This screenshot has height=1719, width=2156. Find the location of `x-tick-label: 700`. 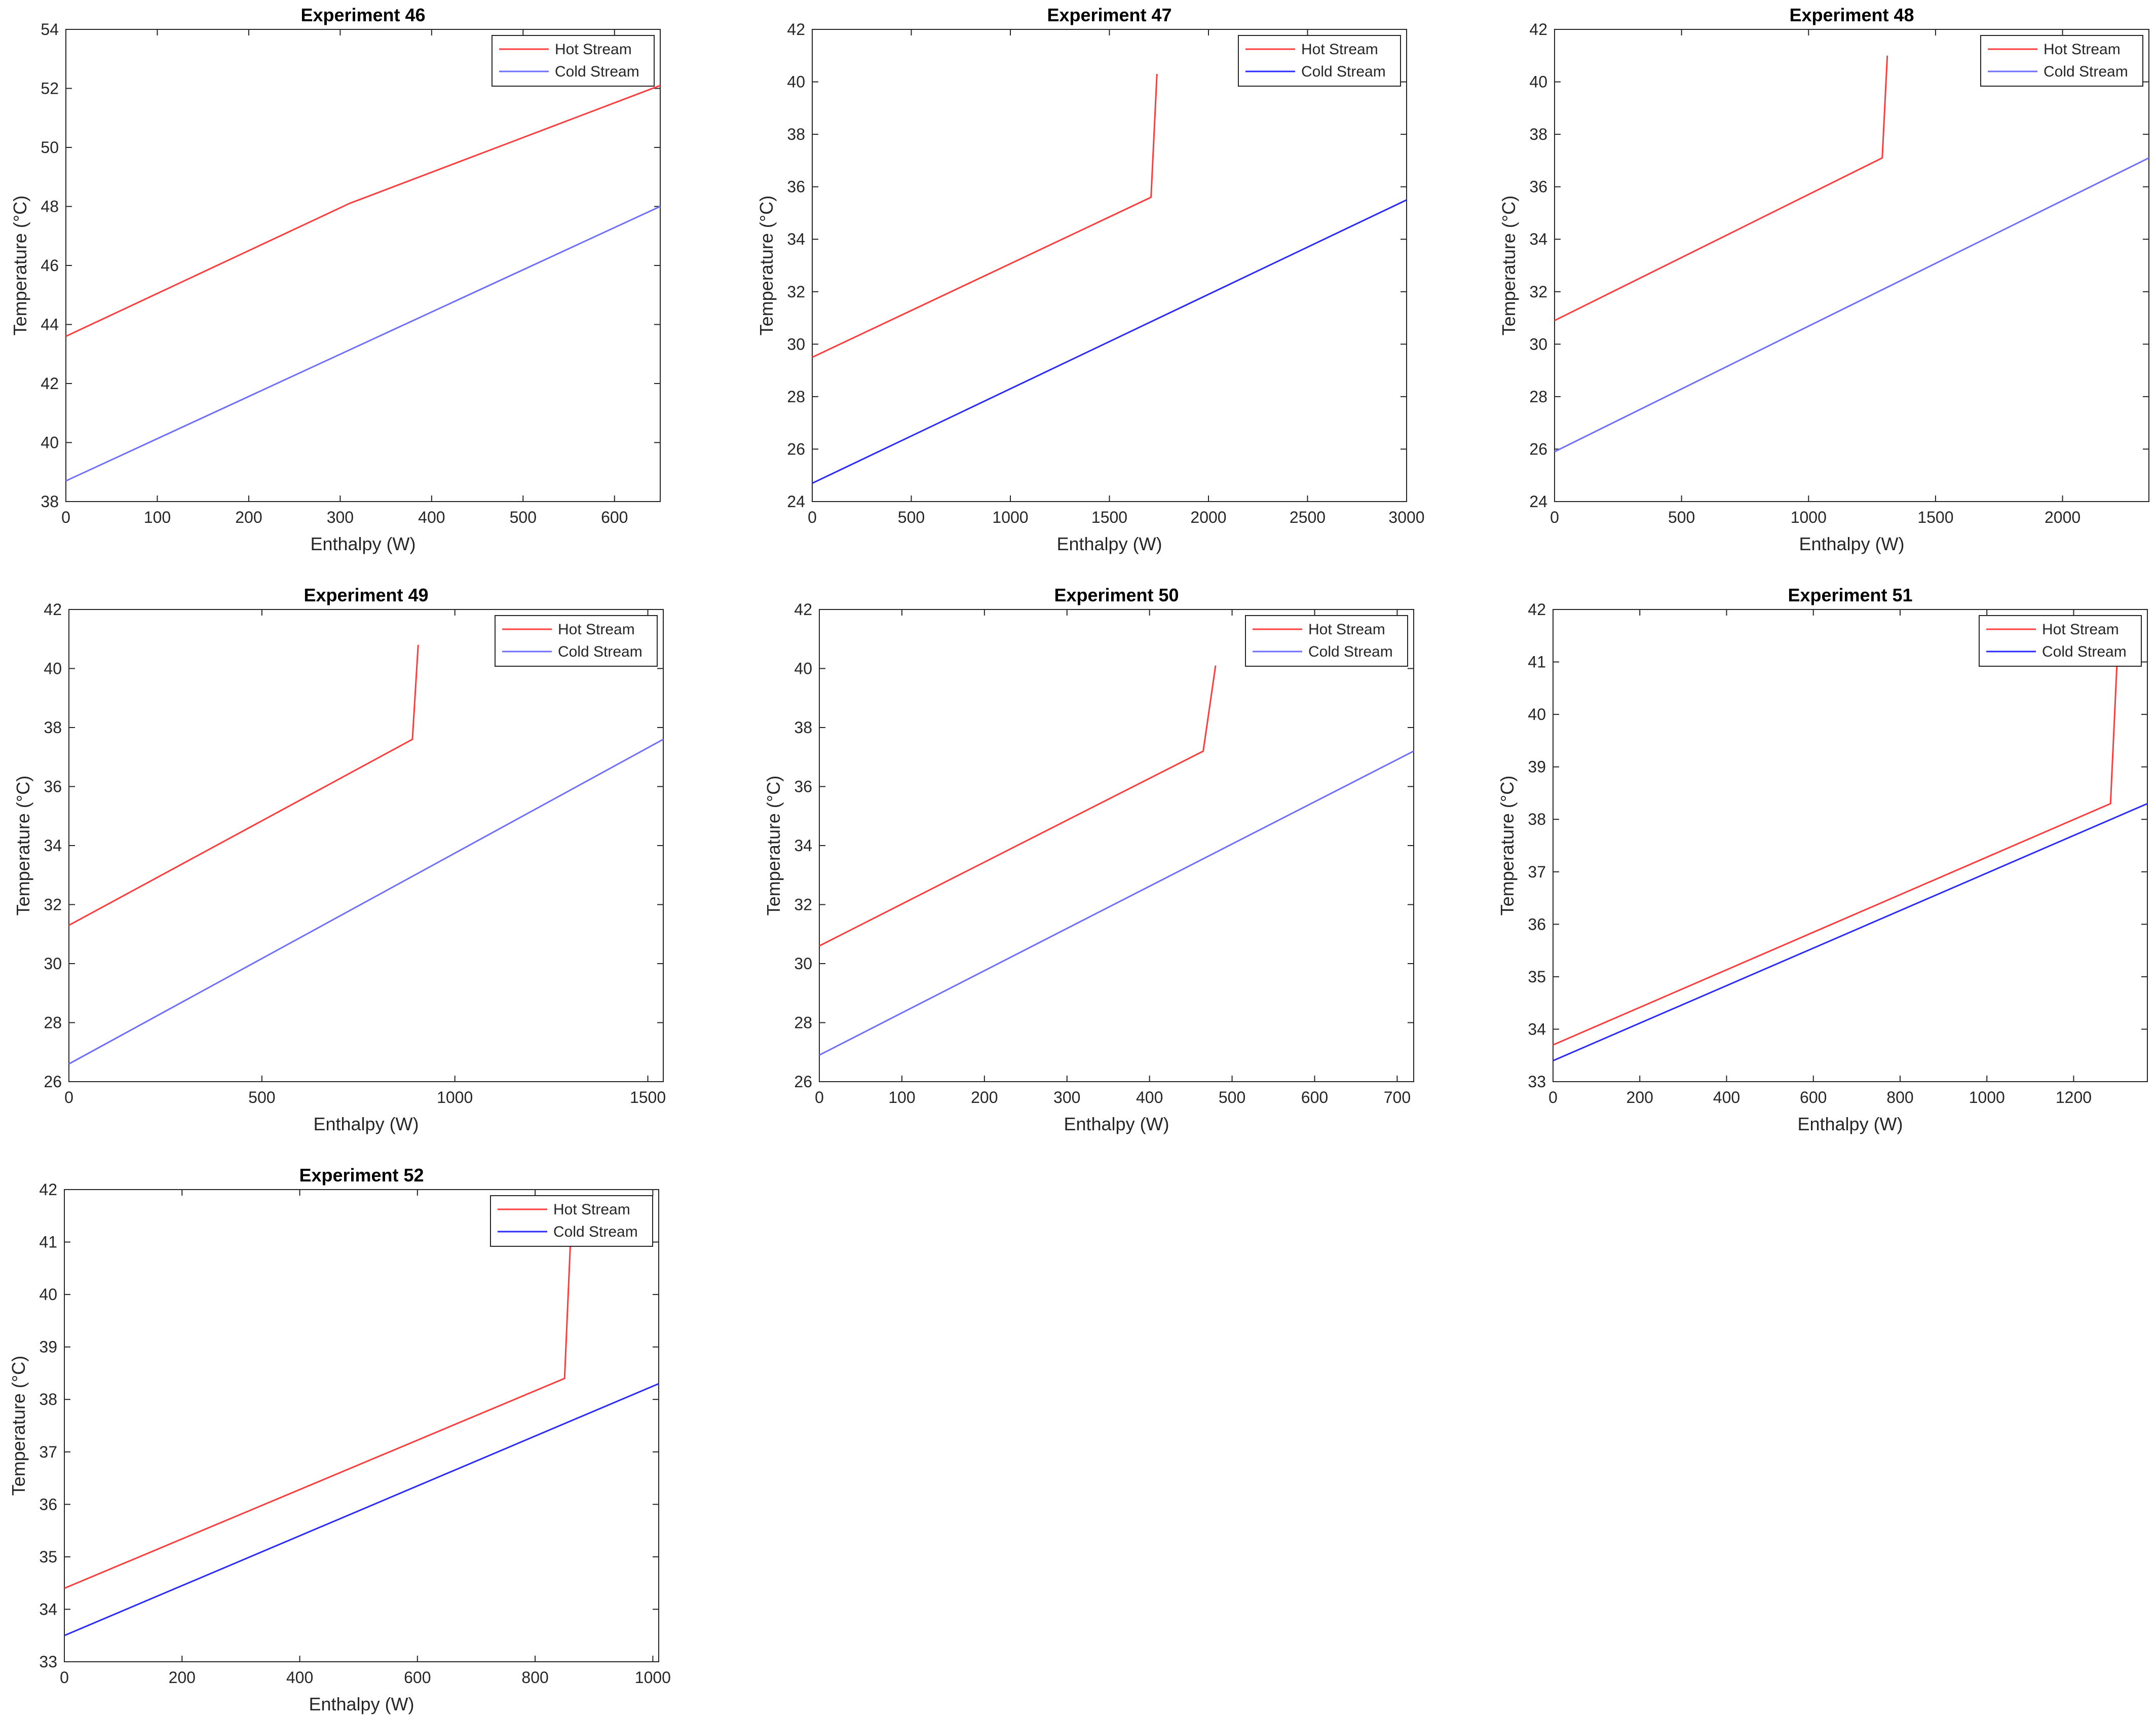

x-tick-label: 700 is located at coordinates (1397, 1097).